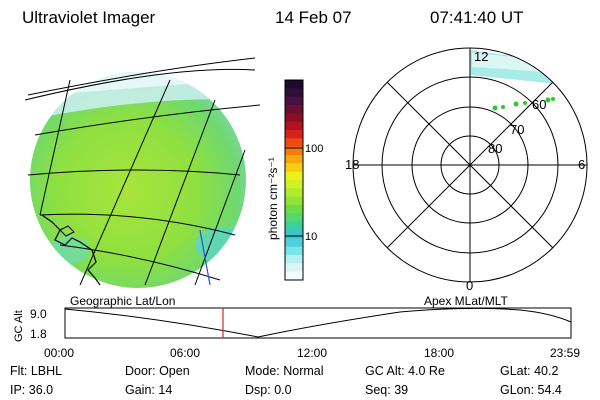 The width and height of the screenshot is (600, 400). I want to click on x-tick-0000: 00:00, so click(59, 353).